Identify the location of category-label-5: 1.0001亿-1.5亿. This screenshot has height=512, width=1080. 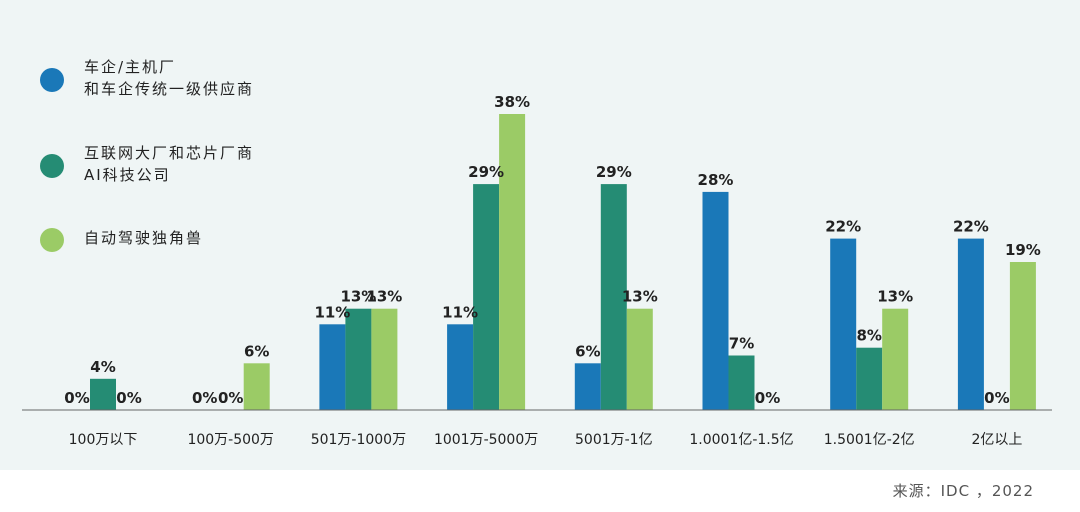
(741, 440).